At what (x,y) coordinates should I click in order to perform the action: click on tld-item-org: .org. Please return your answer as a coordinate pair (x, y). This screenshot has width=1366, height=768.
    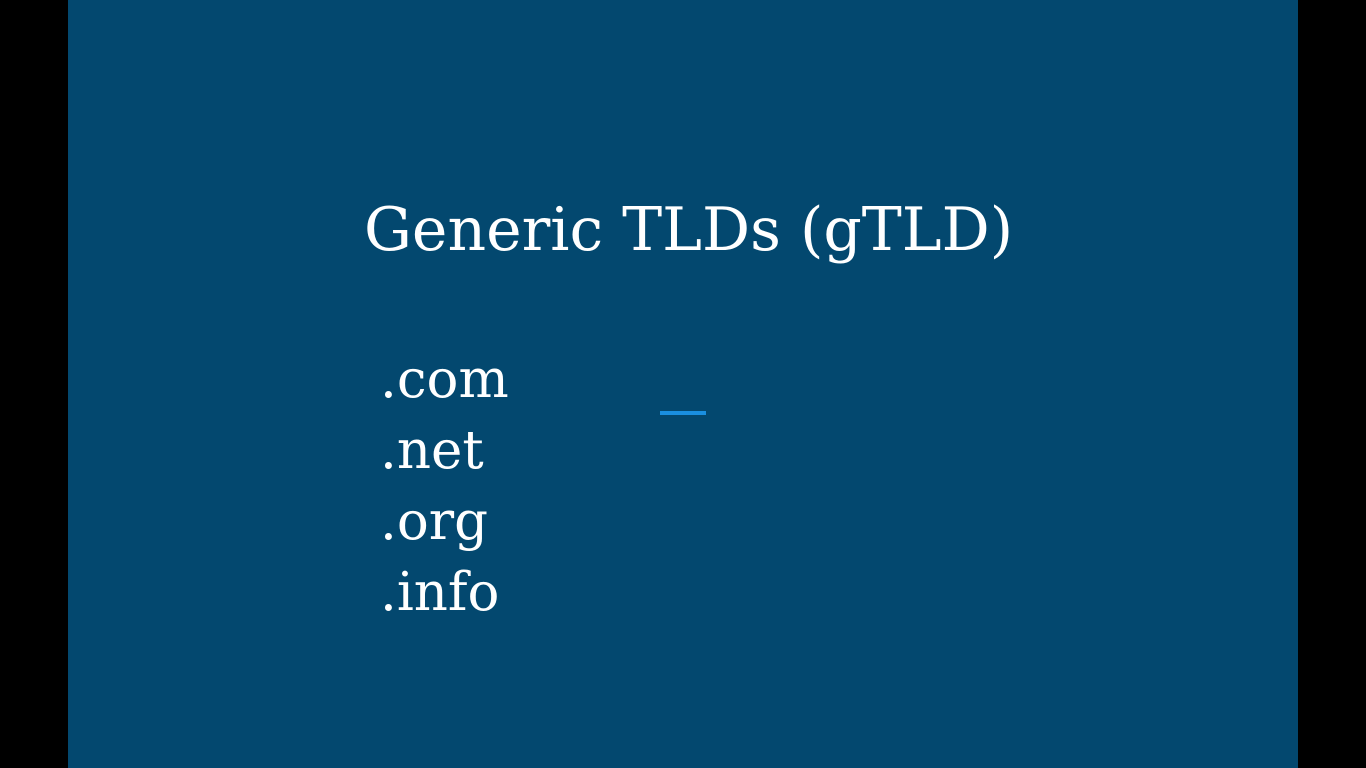
    Looking at the image, I should click on (434, 521).